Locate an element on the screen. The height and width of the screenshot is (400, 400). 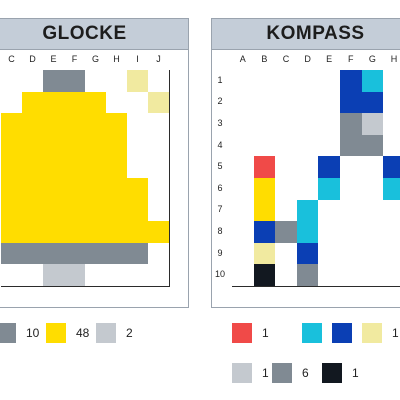
kompass-row-label: 2 is located at coordinates (220, 101).